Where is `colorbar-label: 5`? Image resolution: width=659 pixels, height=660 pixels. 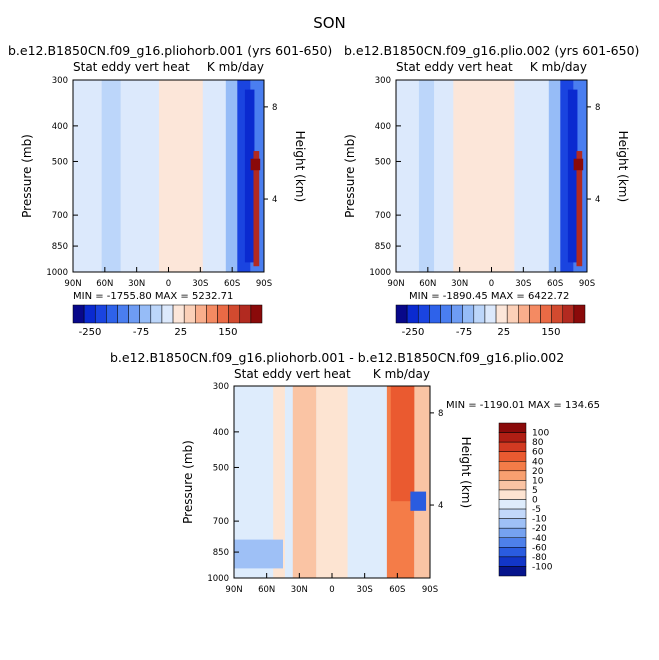
colorbar-label: 5 is located at coordinates (535, 491).